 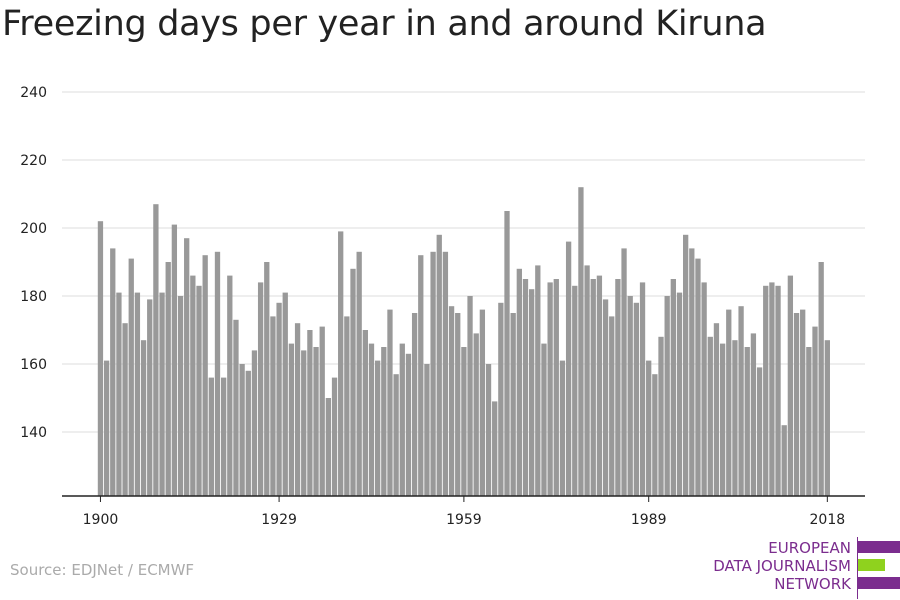 What do you see at coordinates (365, 413) in the screenshot?
I see `bar-1943` at bounding box center [365, 413].